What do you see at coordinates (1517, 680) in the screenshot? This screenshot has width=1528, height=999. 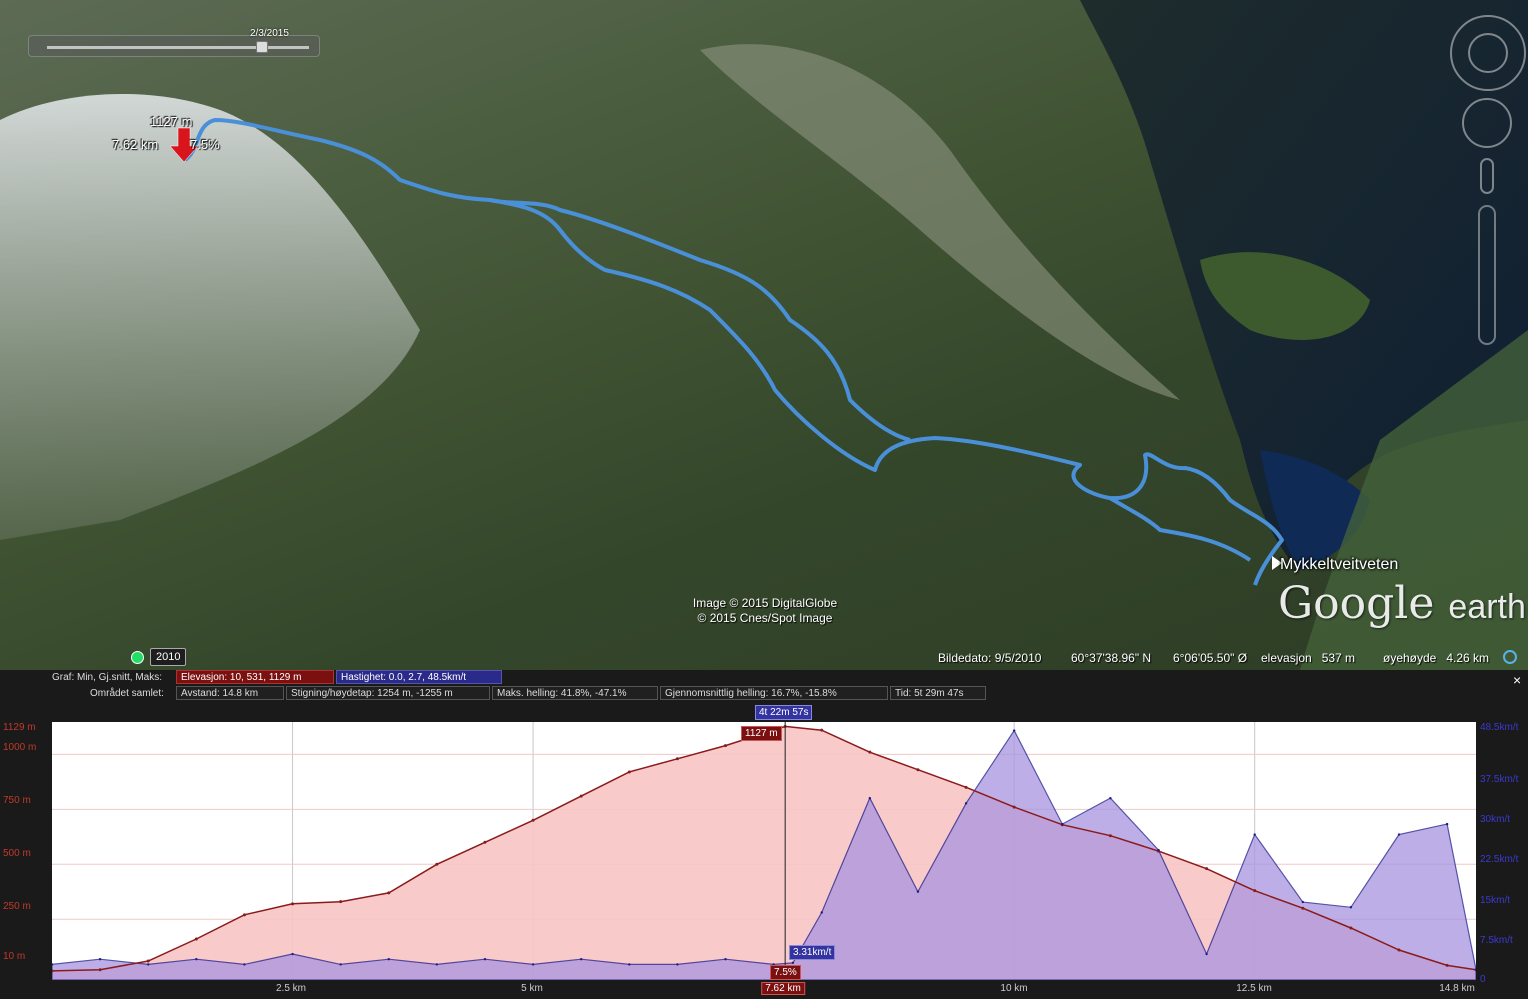 I see `close-icon: ×` at bounding box center [1517, 680].